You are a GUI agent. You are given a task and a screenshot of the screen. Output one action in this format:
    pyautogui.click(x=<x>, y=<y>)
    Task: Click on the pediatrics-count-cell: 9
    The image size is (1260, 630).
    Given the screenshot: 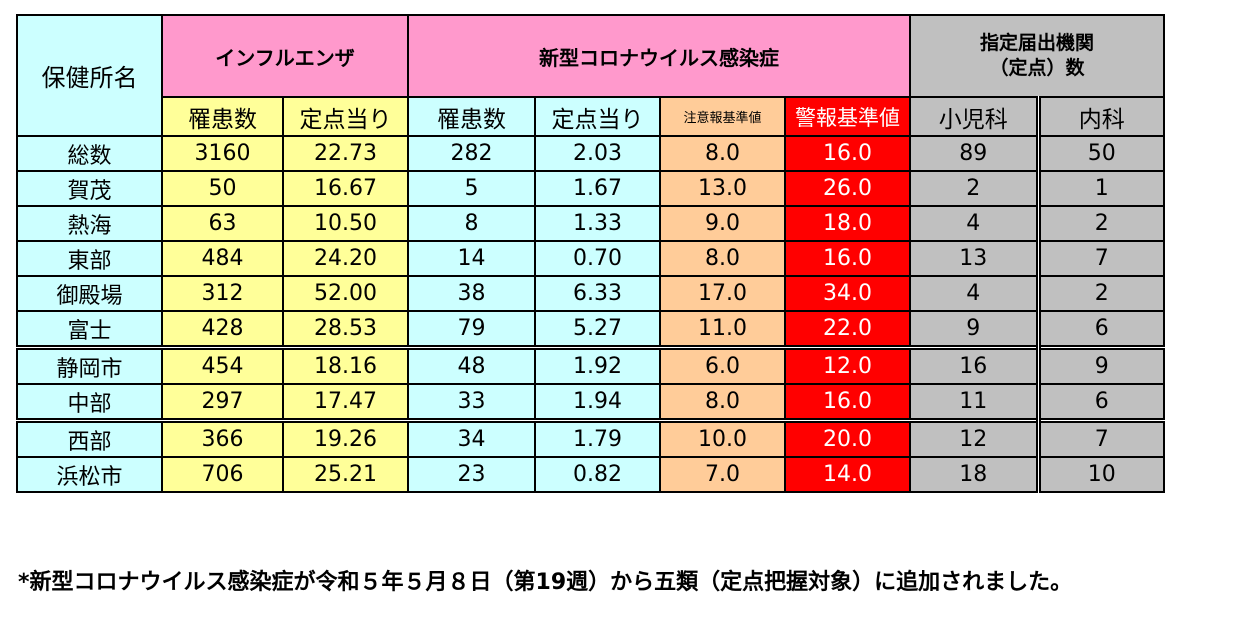 What is the action you would take?
    pyautogui.click(x=975, y=329)
    